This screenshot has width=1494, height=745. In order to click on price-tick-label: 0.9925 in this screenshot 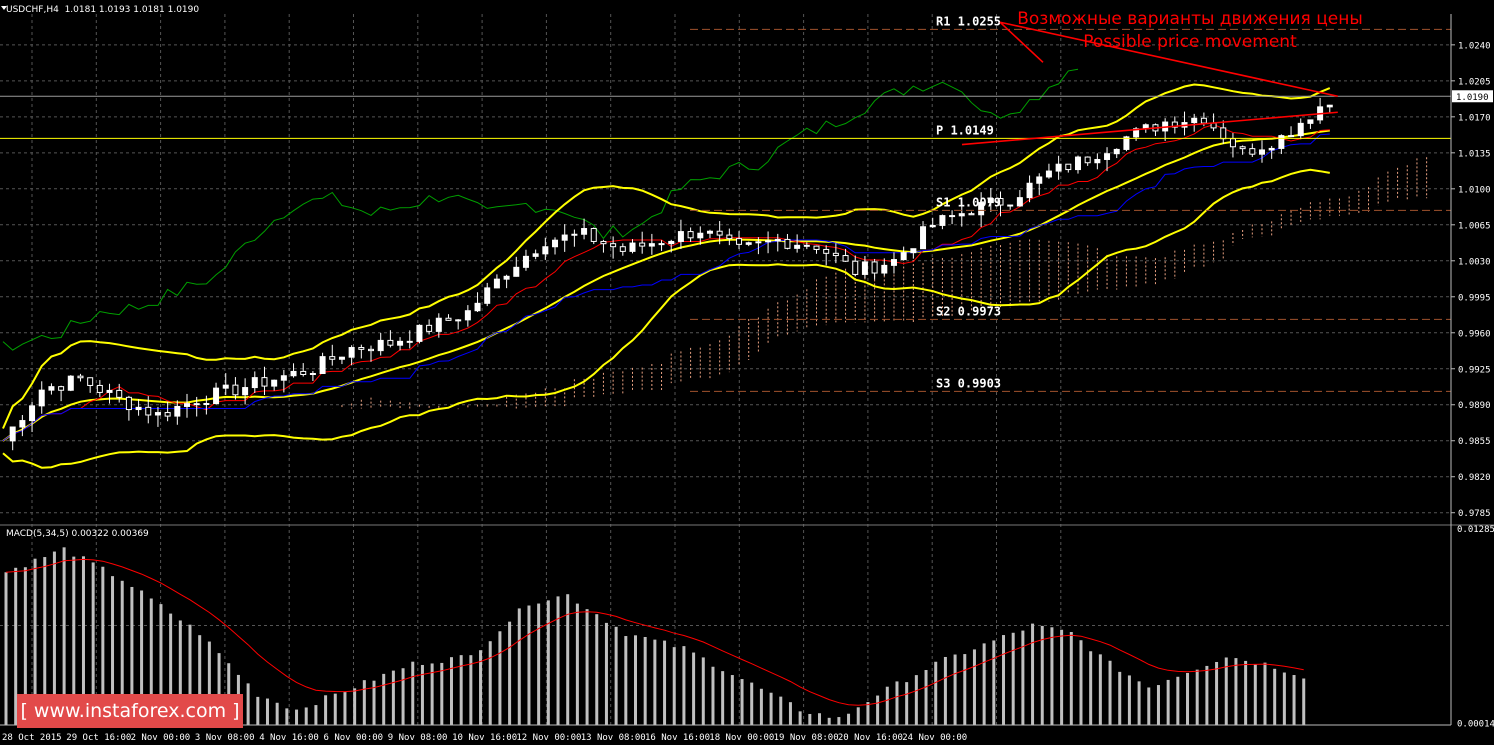, I will do `click(1474, 370)`.